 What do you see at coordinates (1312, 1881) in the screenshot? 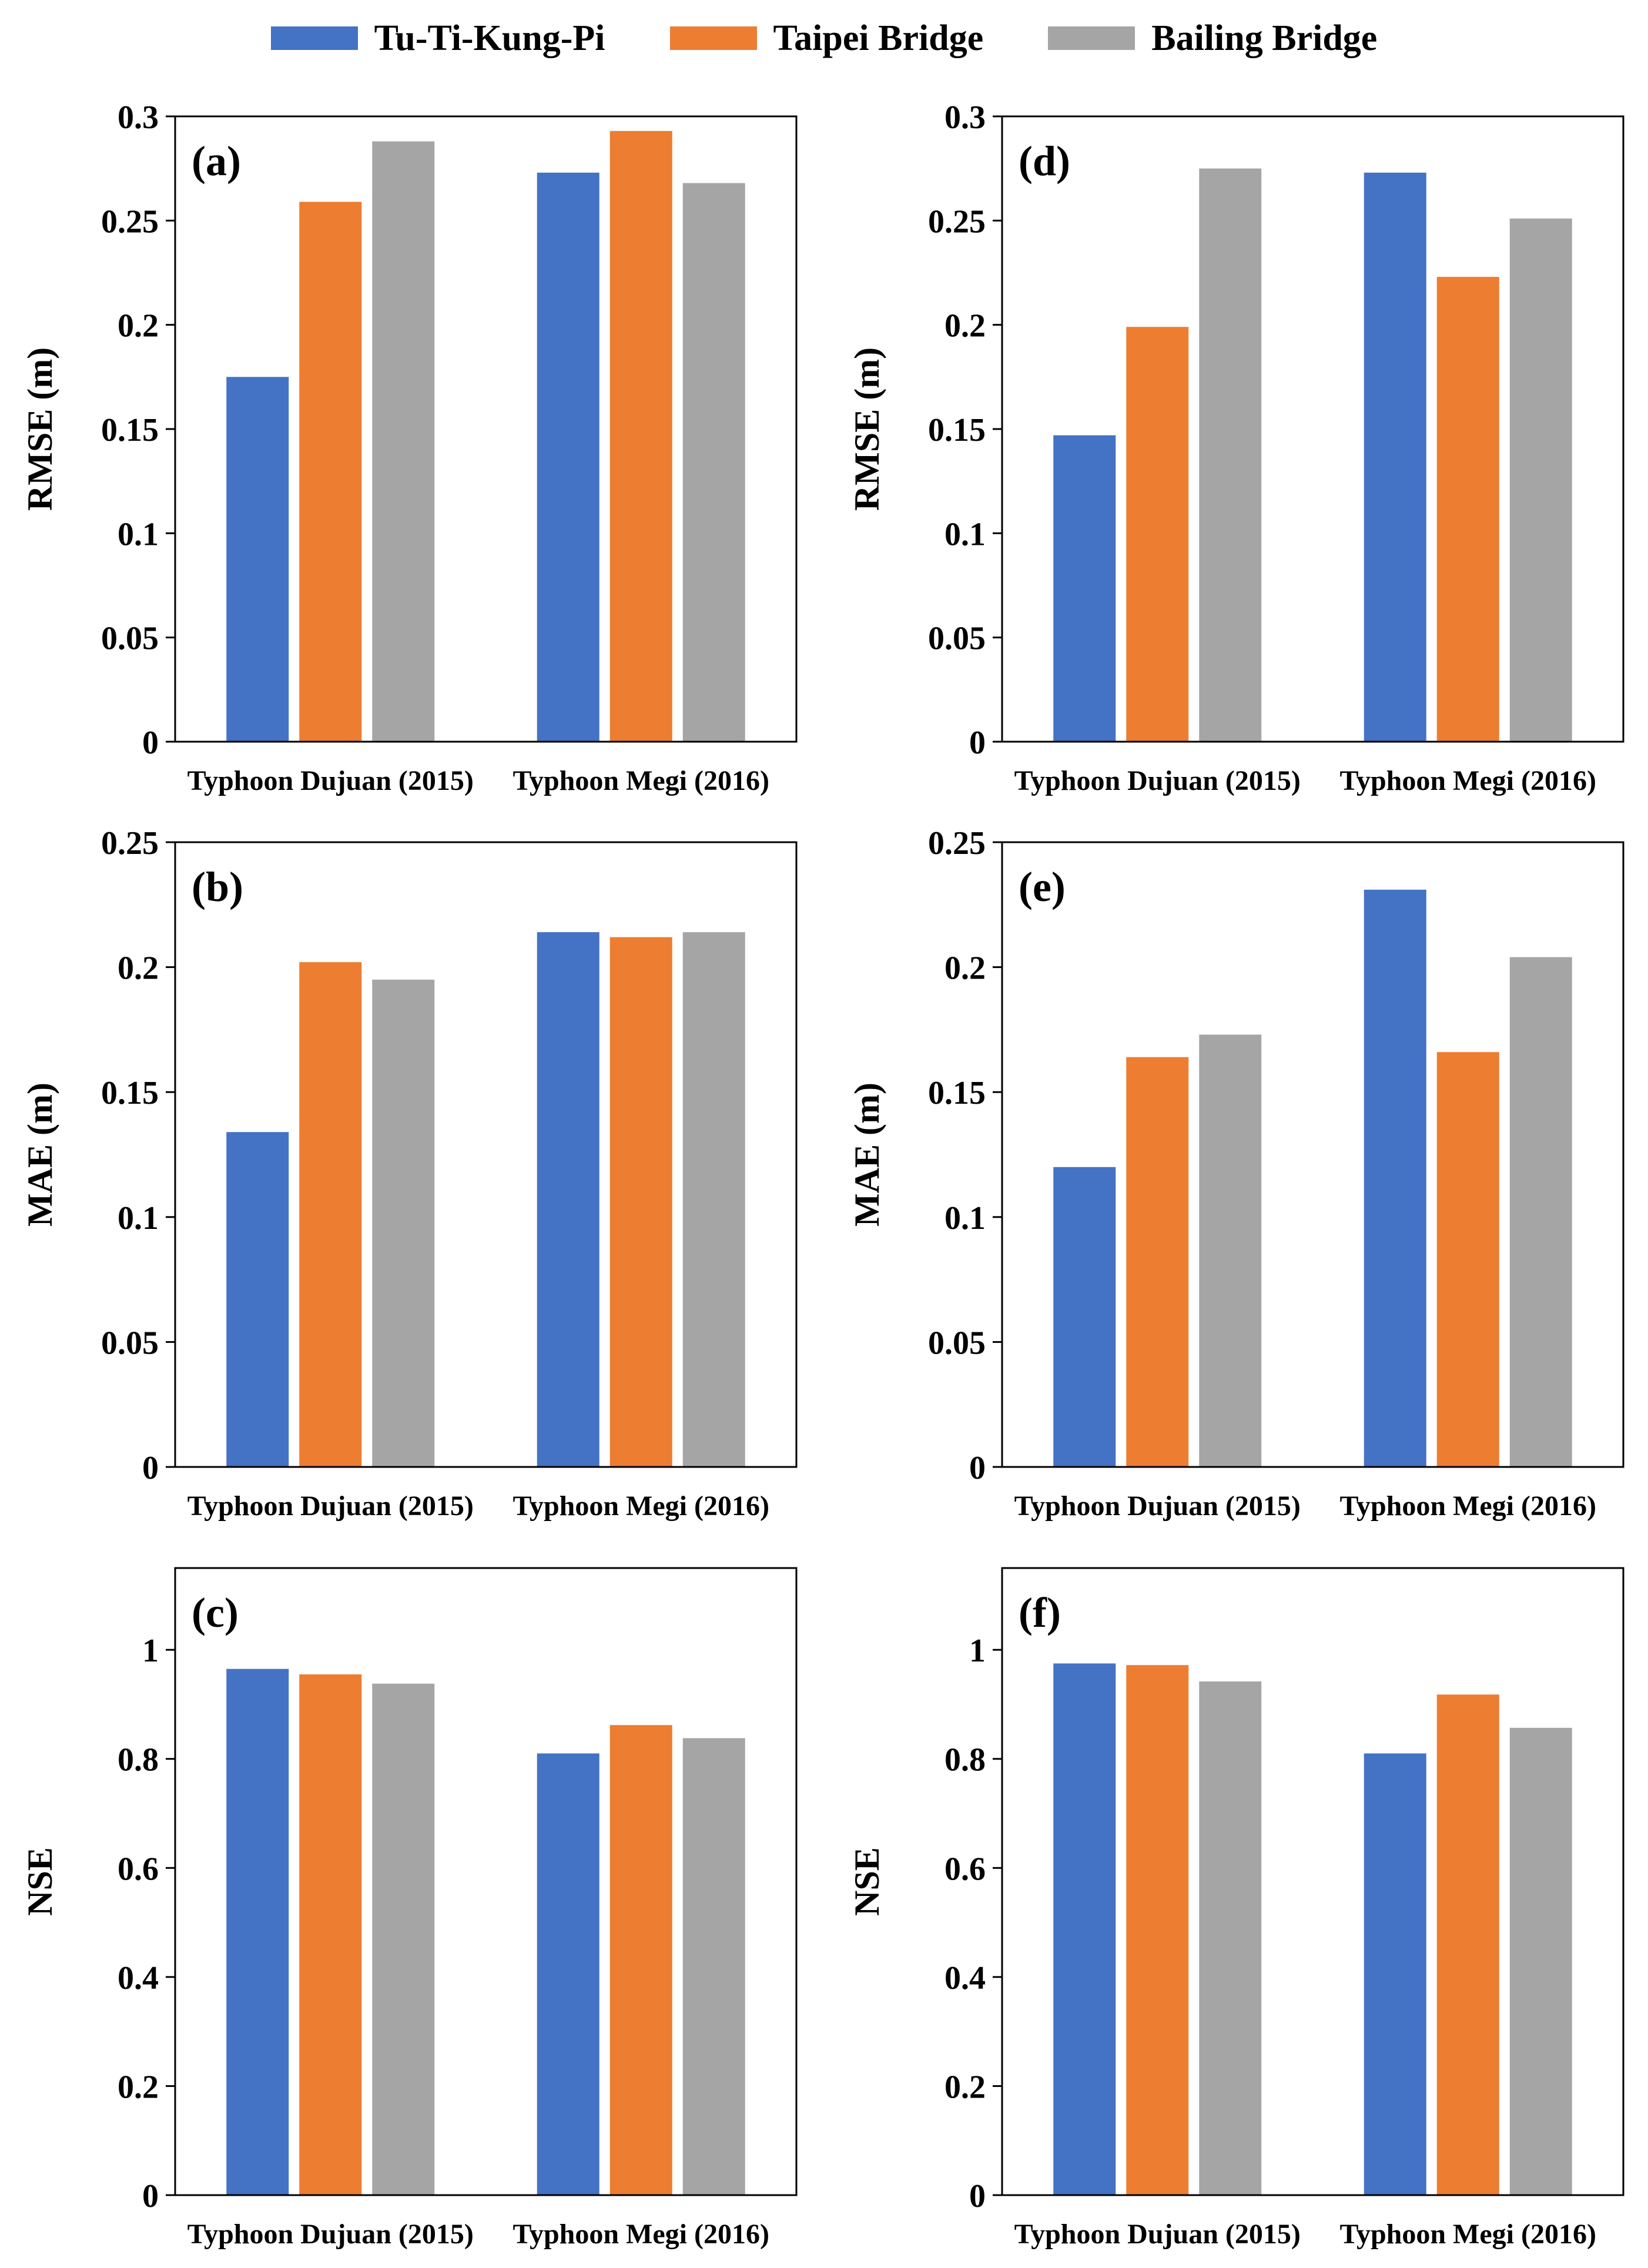
I see `plot-frame-f` at bounding box center [1312, 1881].